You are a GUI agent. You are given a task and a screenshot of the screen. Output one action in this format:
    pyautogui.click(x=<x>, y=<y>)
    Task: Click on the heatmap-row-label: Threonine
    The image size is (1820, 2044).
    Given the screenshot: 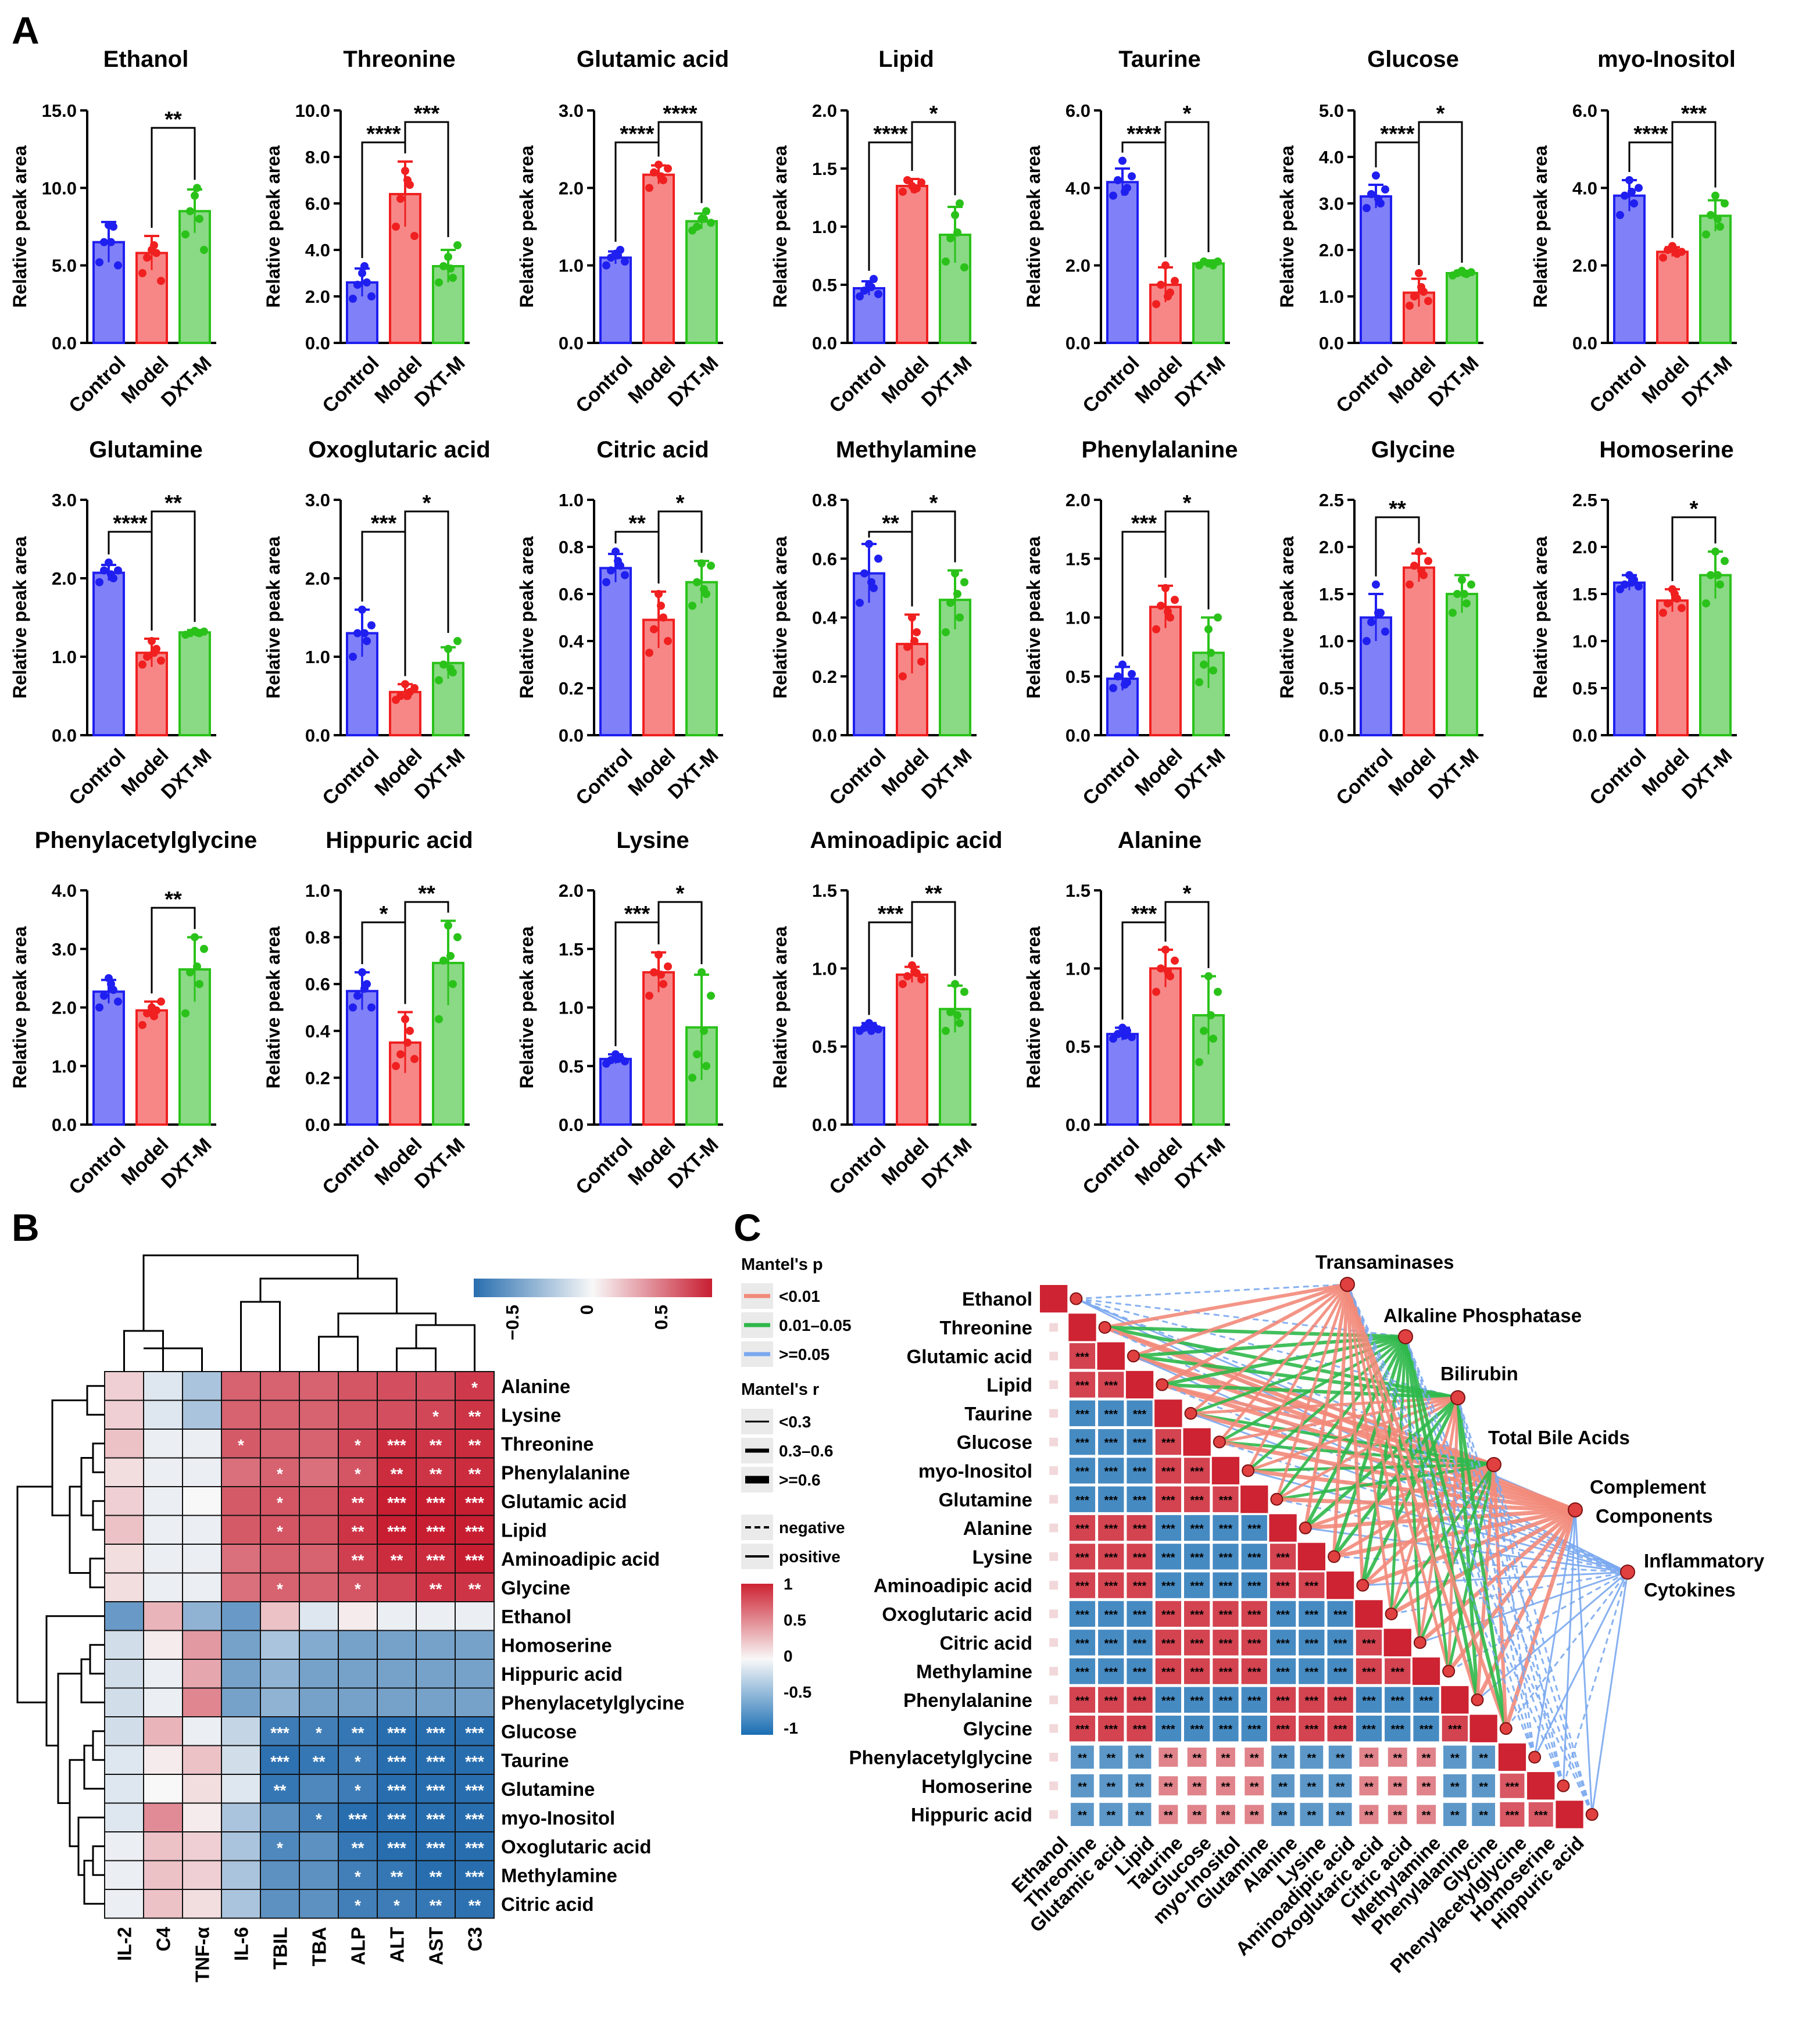 What is the action you would take?
    pyautogui.click(x=547, y=1444)
    